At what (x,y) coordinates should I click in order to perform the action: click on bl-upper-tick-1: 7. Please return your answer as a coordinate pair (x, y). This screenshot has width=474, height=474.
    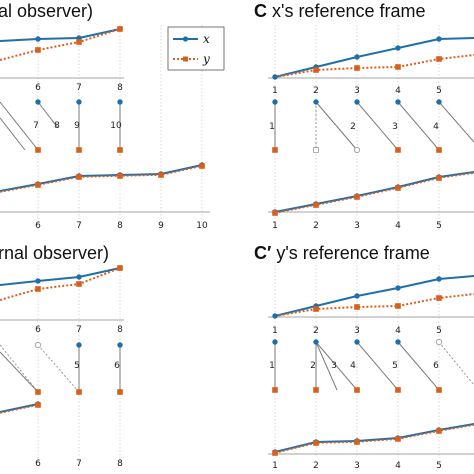
    Looking at the image, I should click on (79, 330).